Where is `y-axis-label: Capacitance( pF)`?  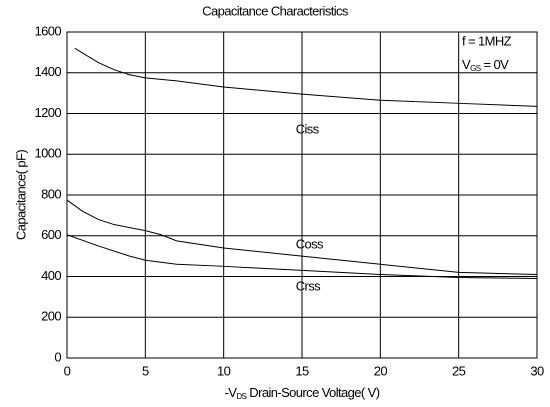 y-axis-label: Capacitance( pF) is located at coordinates (20, 195).